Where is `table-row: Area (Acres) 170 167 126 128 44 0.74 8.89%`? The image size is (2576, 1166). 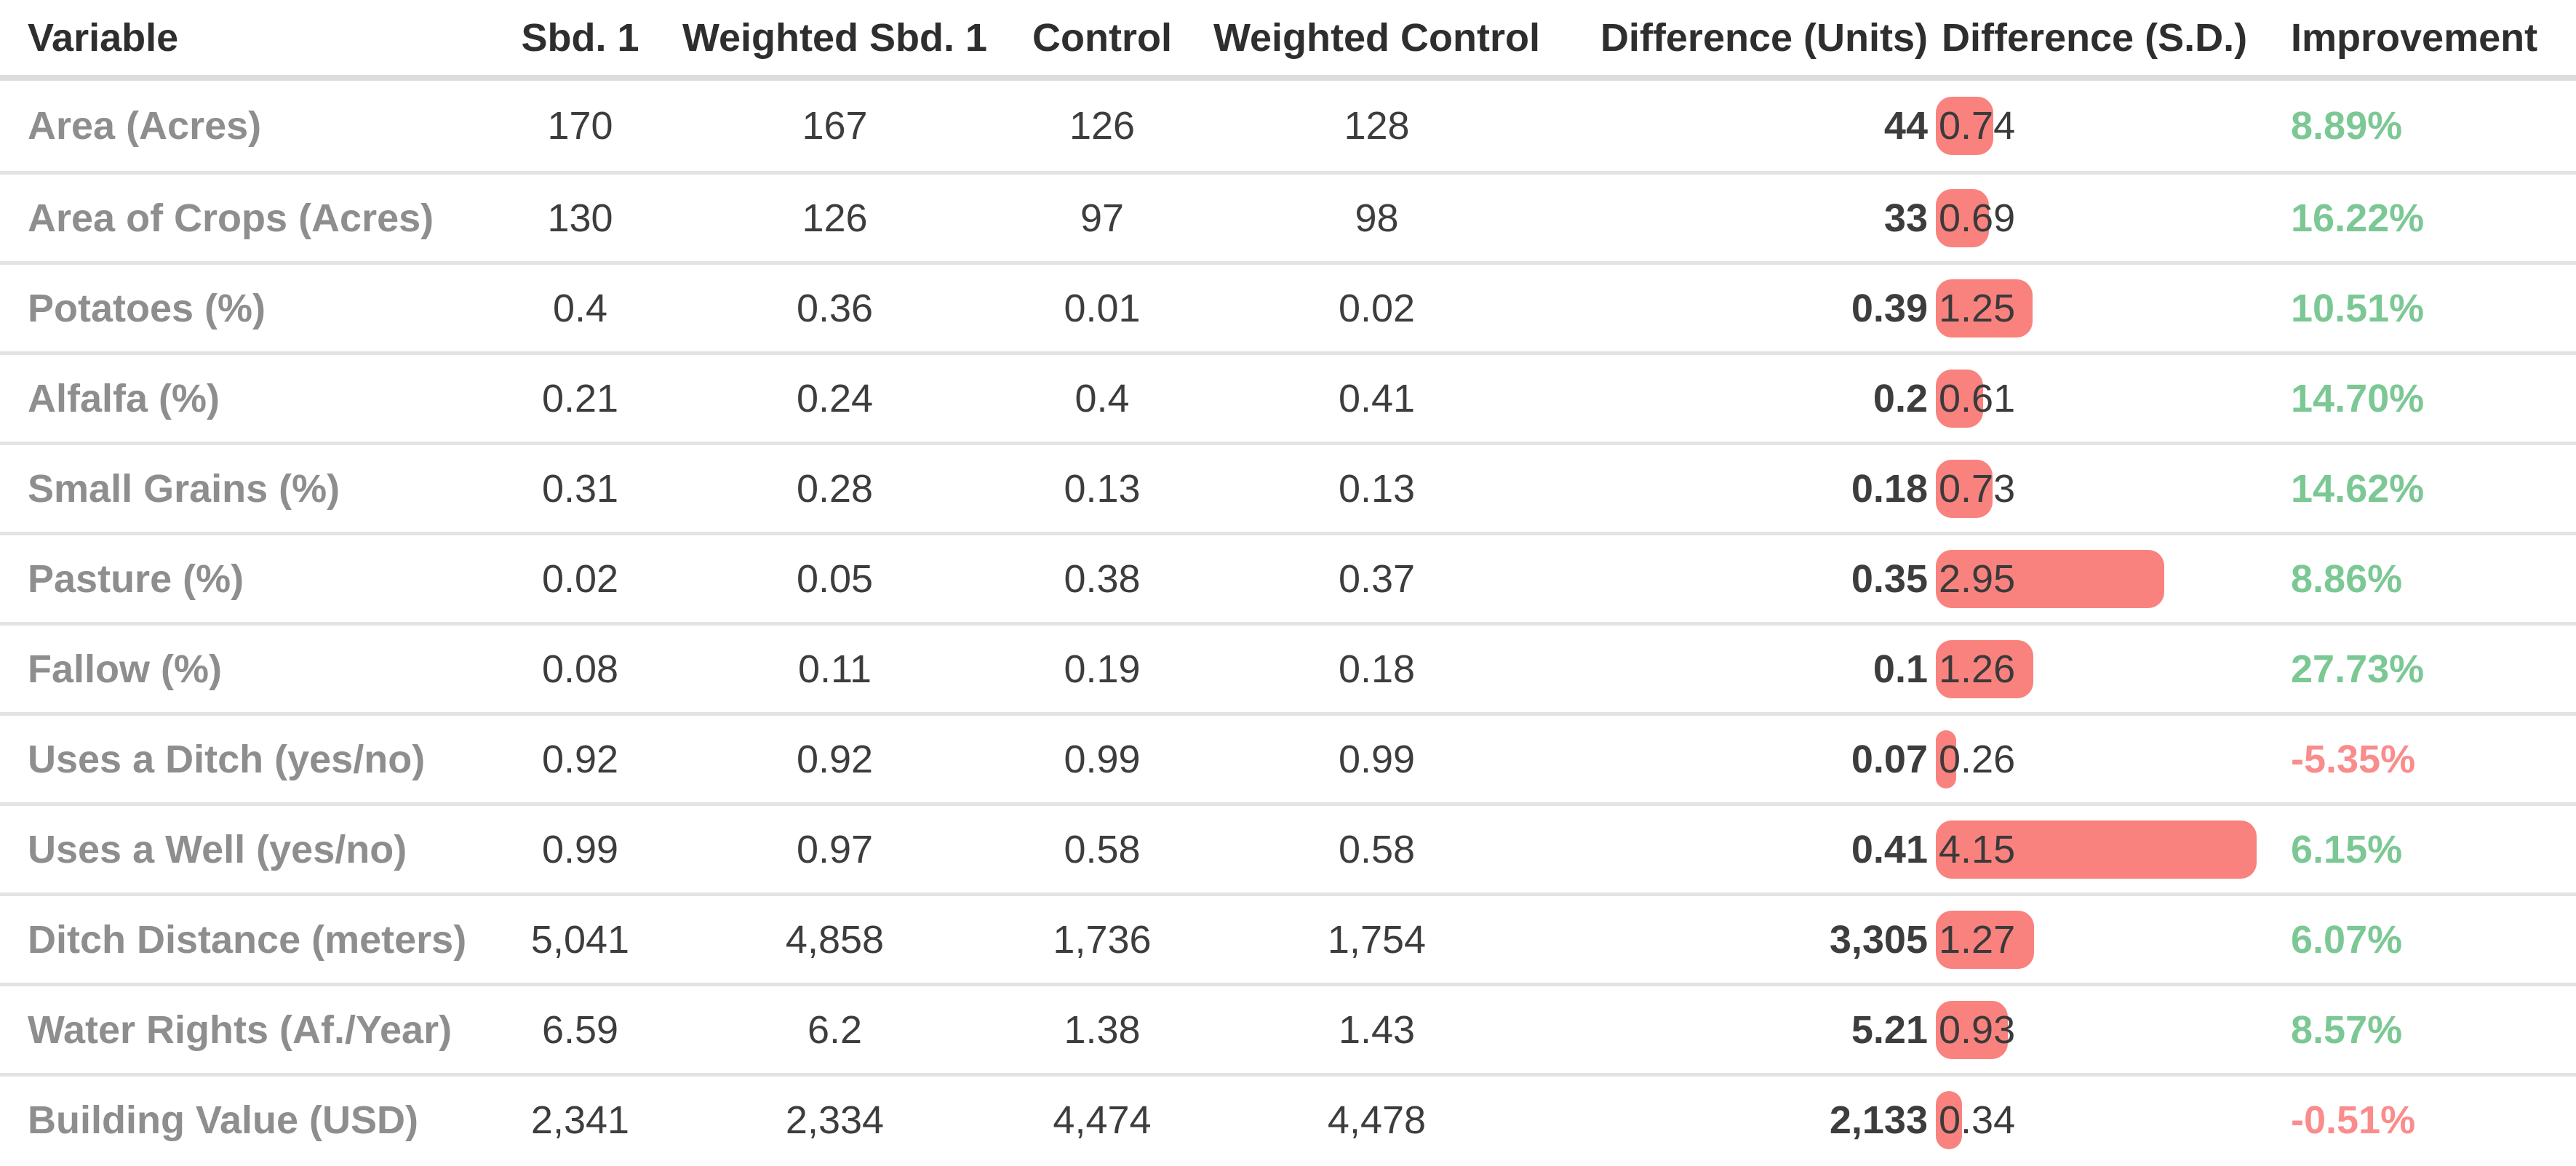
table-row: Area (Acres) 170 167 126 128 44 0.74 8.89% is located at coordinates (1288, 126).